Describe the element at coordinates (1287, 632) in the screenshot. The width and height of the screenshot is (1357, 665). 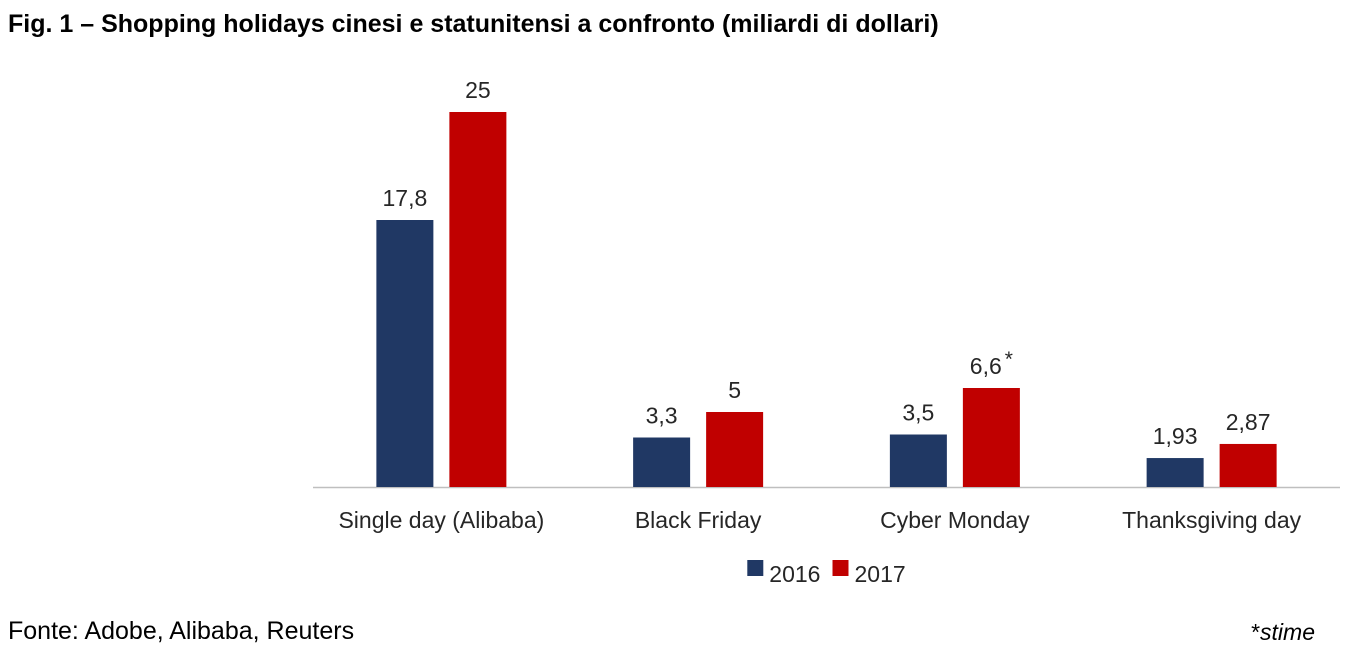
I see `estimate-note-text: stime` at that location.